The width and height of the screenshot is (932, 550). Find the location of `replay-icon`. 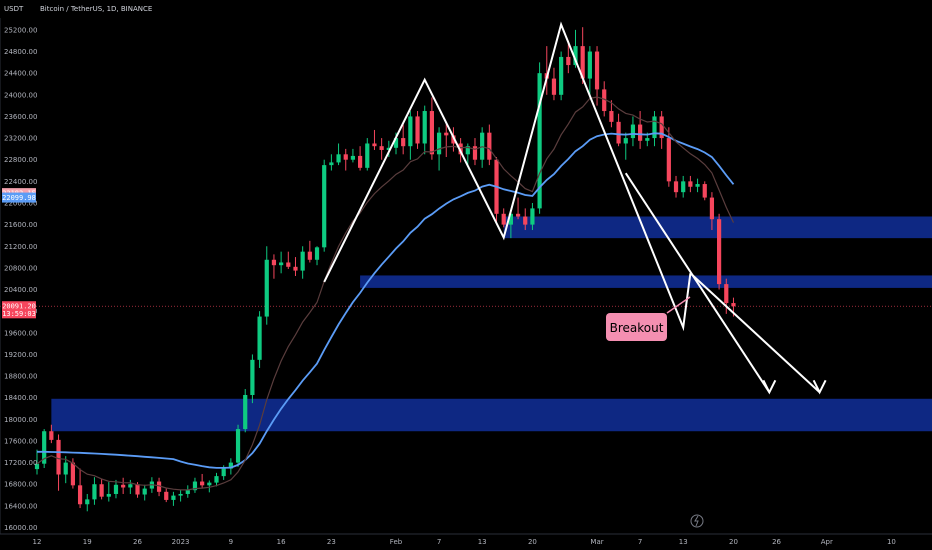

replay-icon is located at coordinates (697, 521).